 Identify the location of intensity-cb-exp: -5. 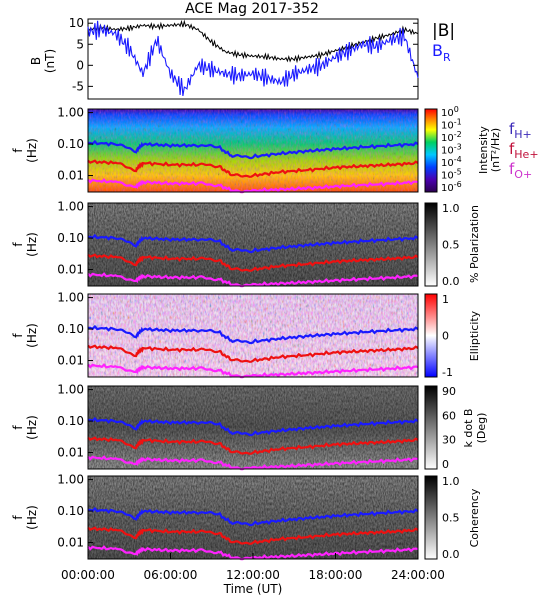
(458, 172).